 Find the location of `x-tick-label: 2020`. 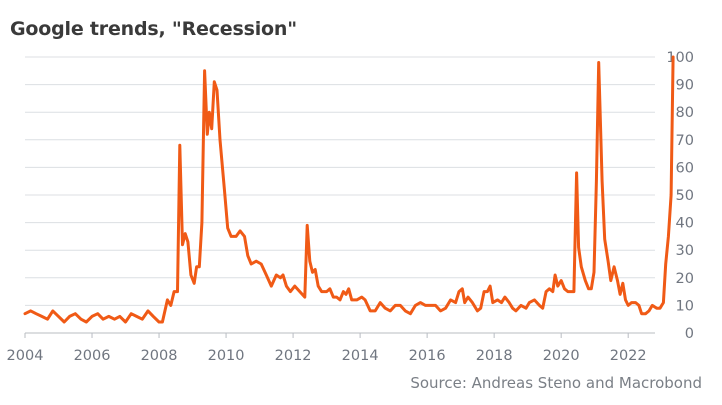

x-tick-label: 2020 is located at coordinates (561, 356).